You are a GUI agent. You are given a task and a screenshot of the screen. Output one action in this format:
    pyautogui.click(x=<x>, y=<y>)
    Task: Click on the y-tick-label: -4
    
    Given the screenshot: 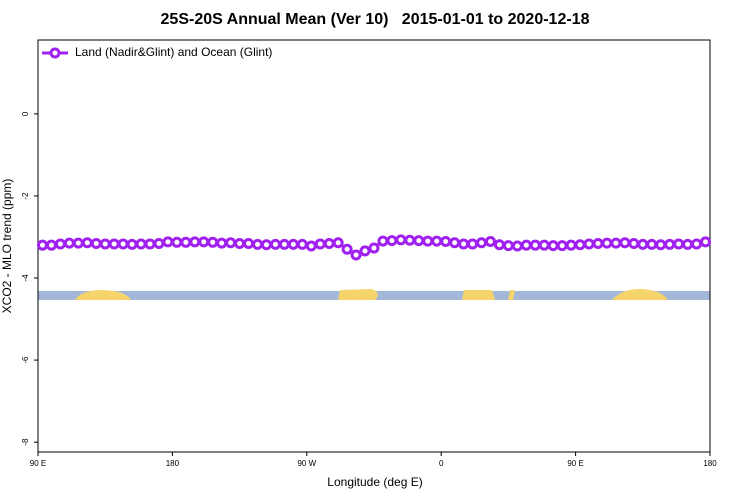 What is the action you would take?
    pyautogui.click(x=25, y=278)
    